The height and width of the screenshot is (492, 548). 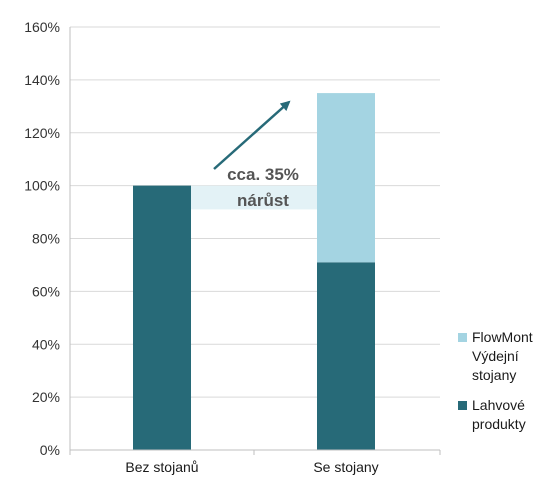 What do you see at coordinates (263, 174) in the screenshot?
I see `growth-label-line-0: cca. 35%` at bounding box center [263, 174].